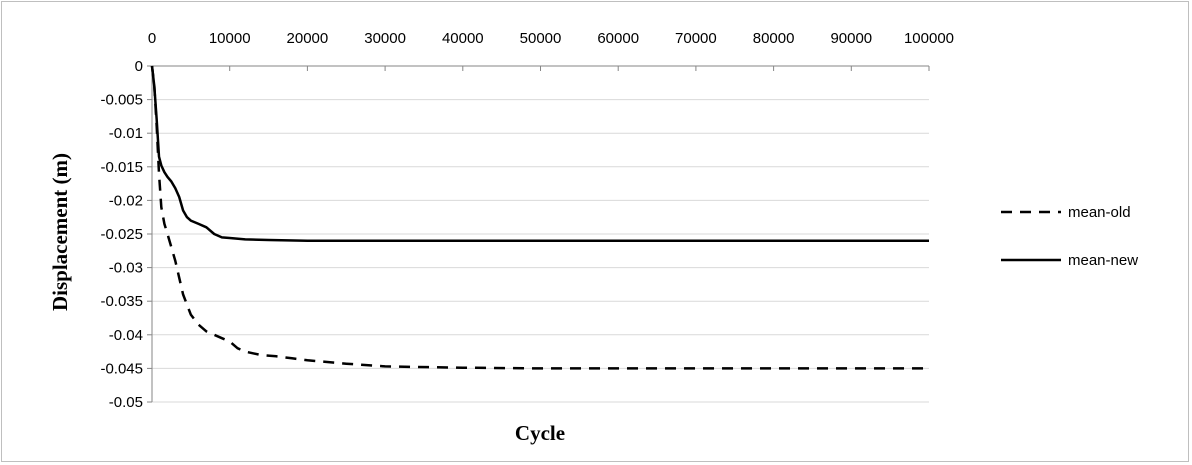 The width and height of the screenshot is (1192, 465). I want to click on x-tick-label: 60000, so click(618, 38).